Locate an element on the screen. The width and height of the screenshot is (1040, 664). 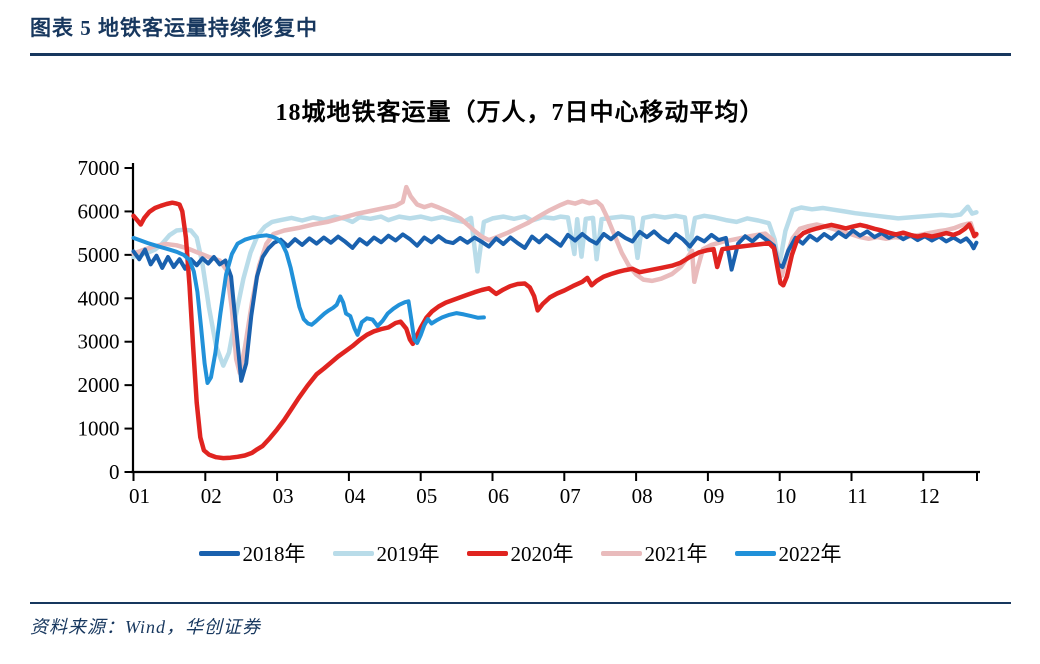
legend-item-2020: 2020年 is located at coordinates (520, 553).